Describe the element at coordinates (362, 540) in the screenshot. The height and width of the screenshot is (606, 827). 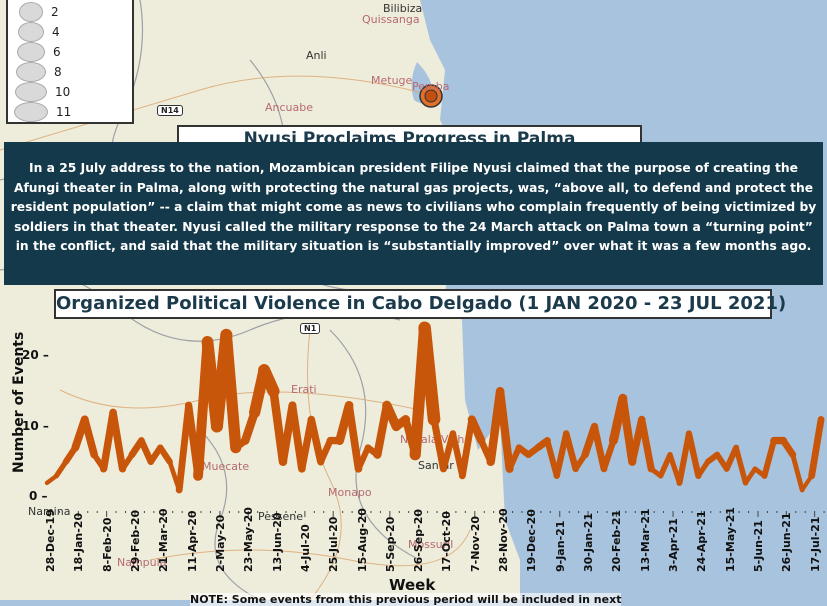
I see `x-tick-label: 15-Aug-20` at that location.